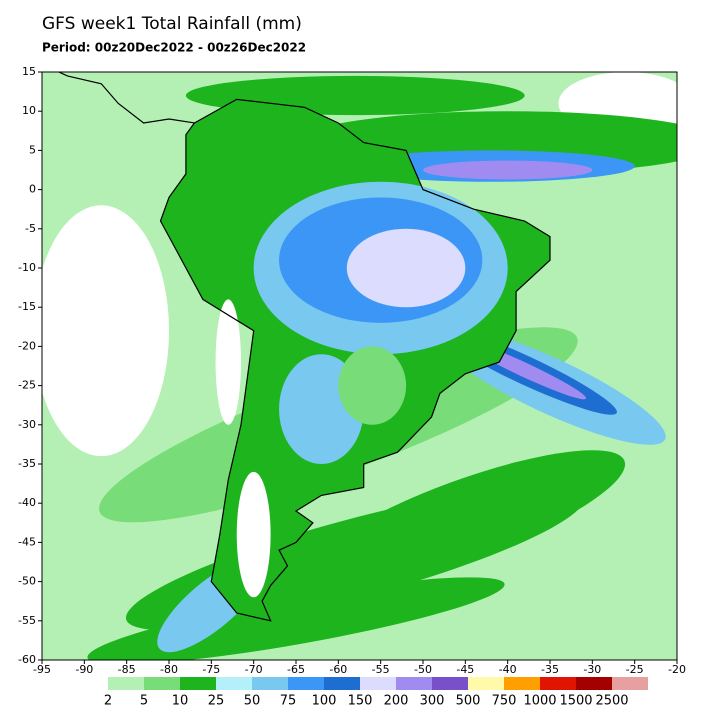 This screenshot has height=725, width=721. What do you see at coordinates (592, 669) in the screenshot?
I see `x-tick-label: -30` at bounding box center [592, 669].